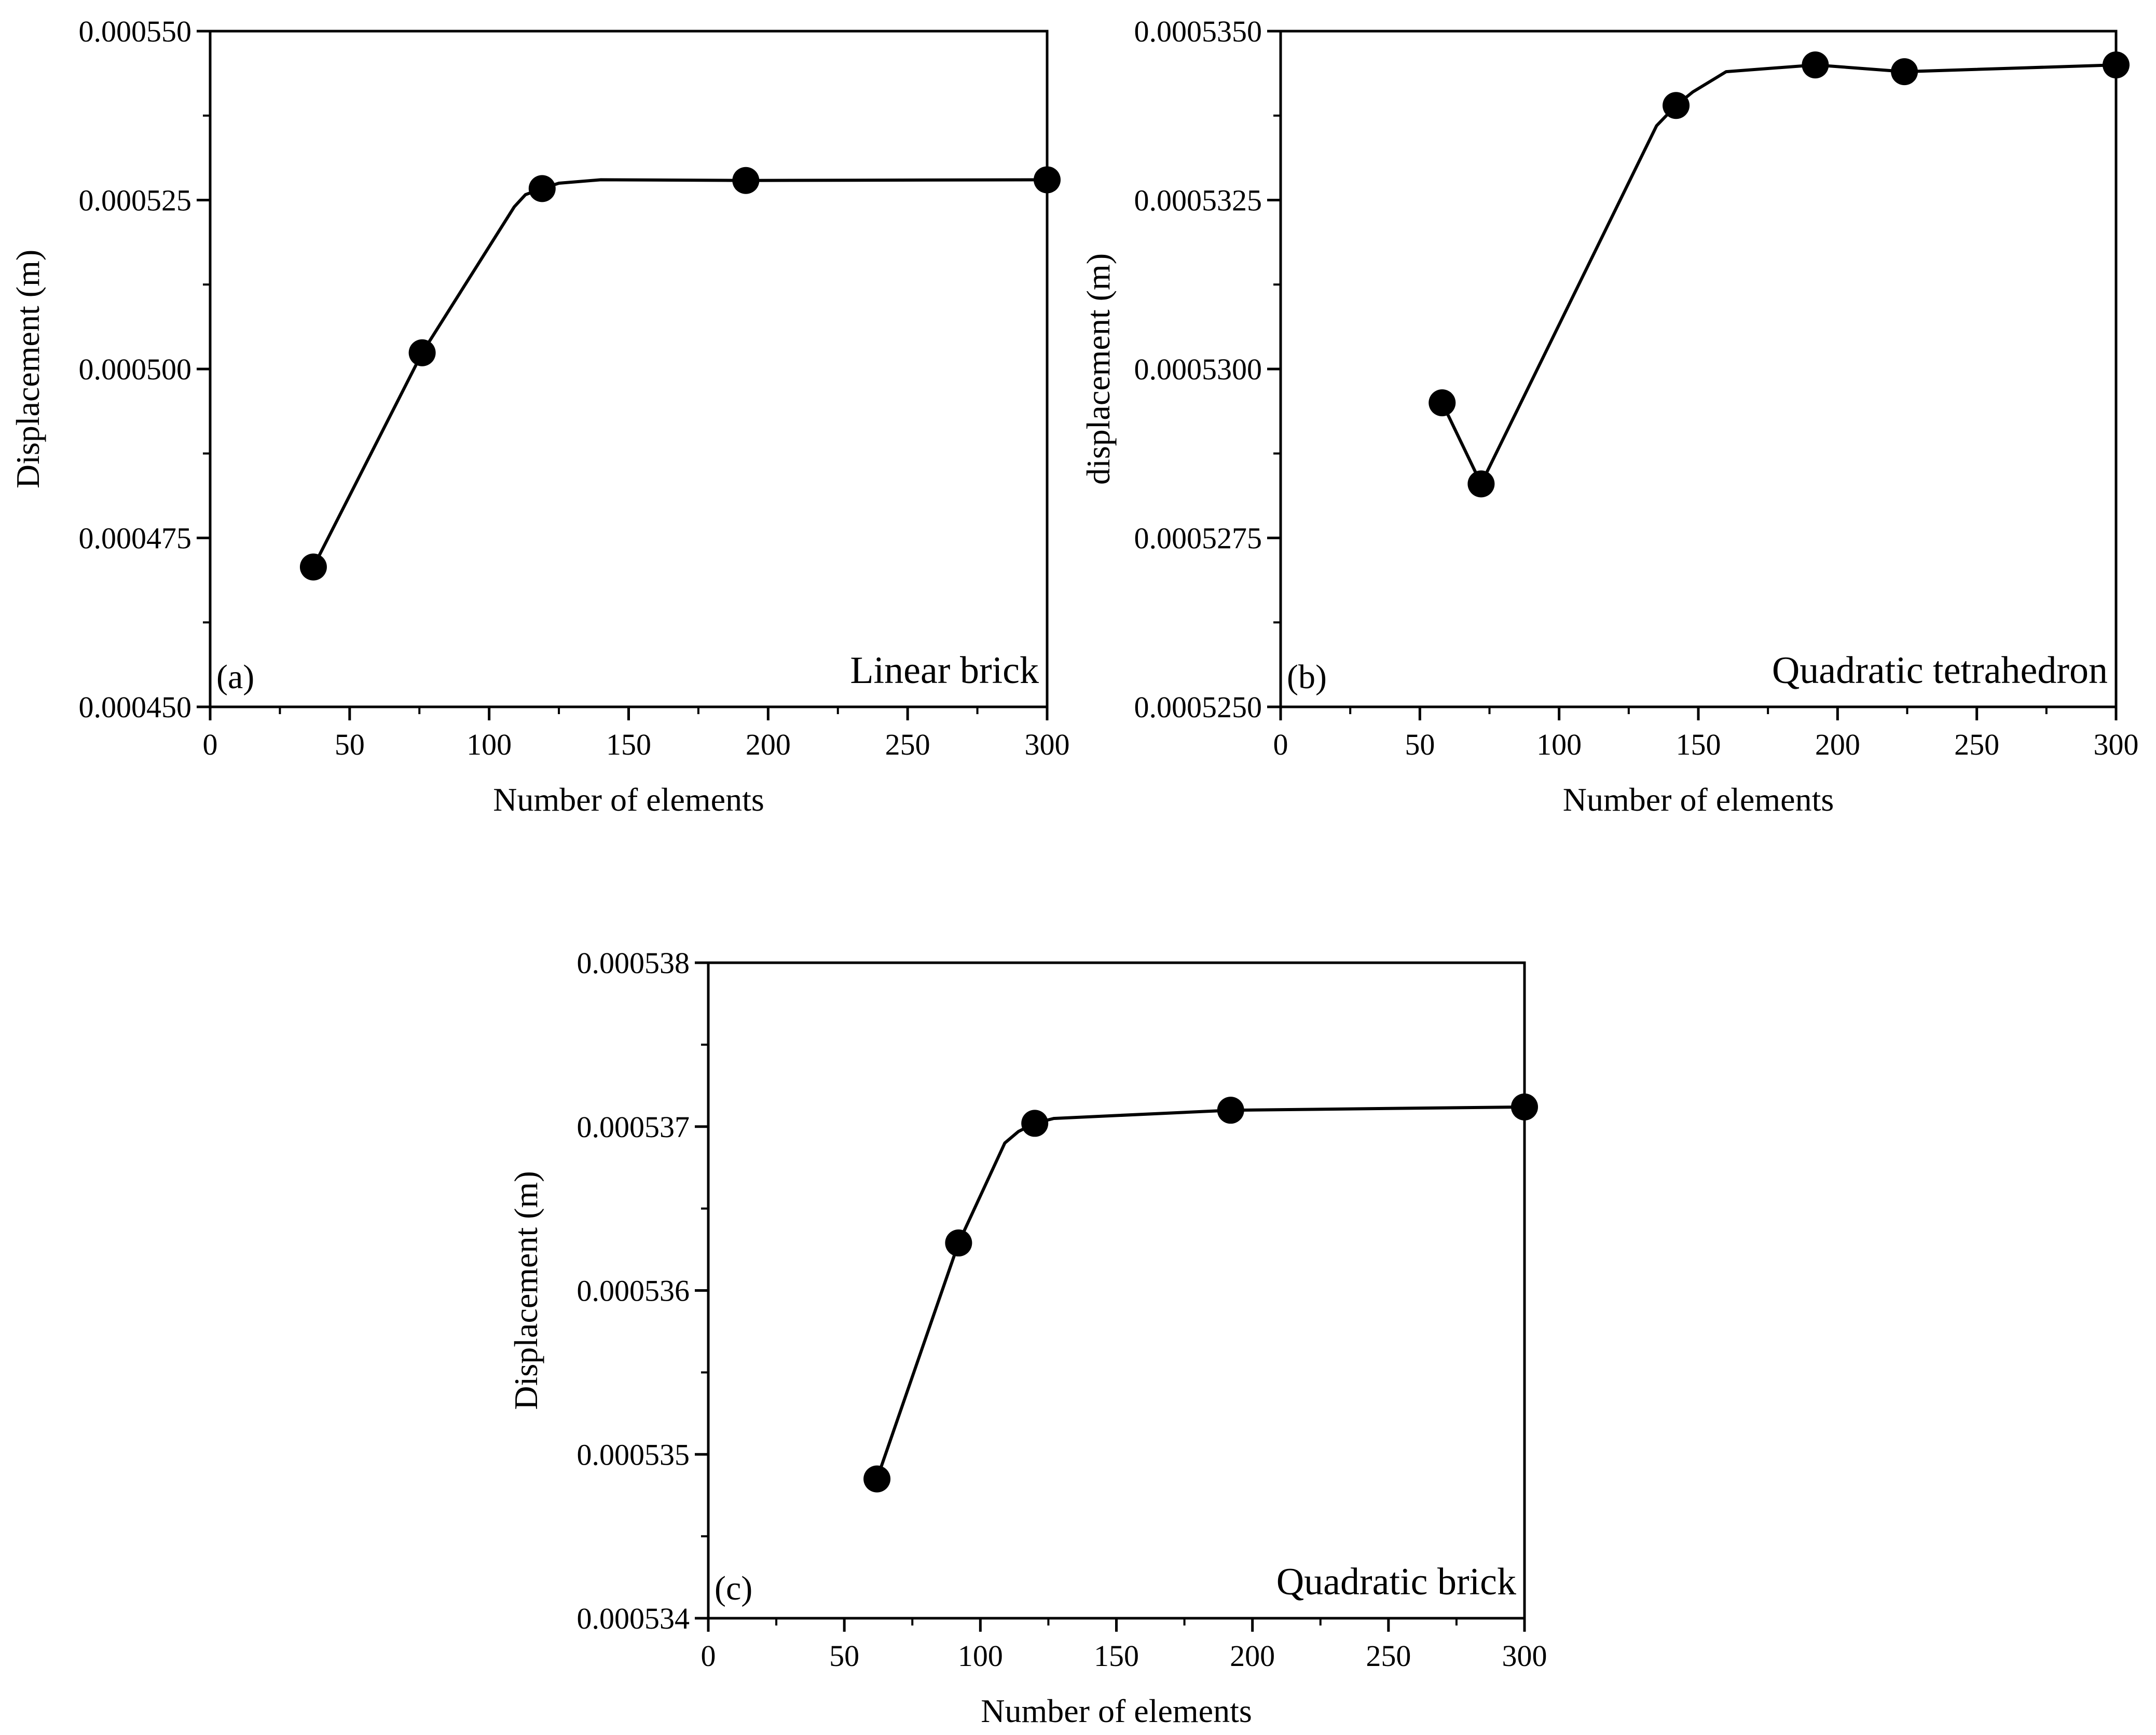 The height and width of the screenshot is (1735, 2156). What do you see at coordinates (1252, 1656) in the screenshot?
I see `panel-c-x-tick-label: 200` at bounding box center [1252, 1656].